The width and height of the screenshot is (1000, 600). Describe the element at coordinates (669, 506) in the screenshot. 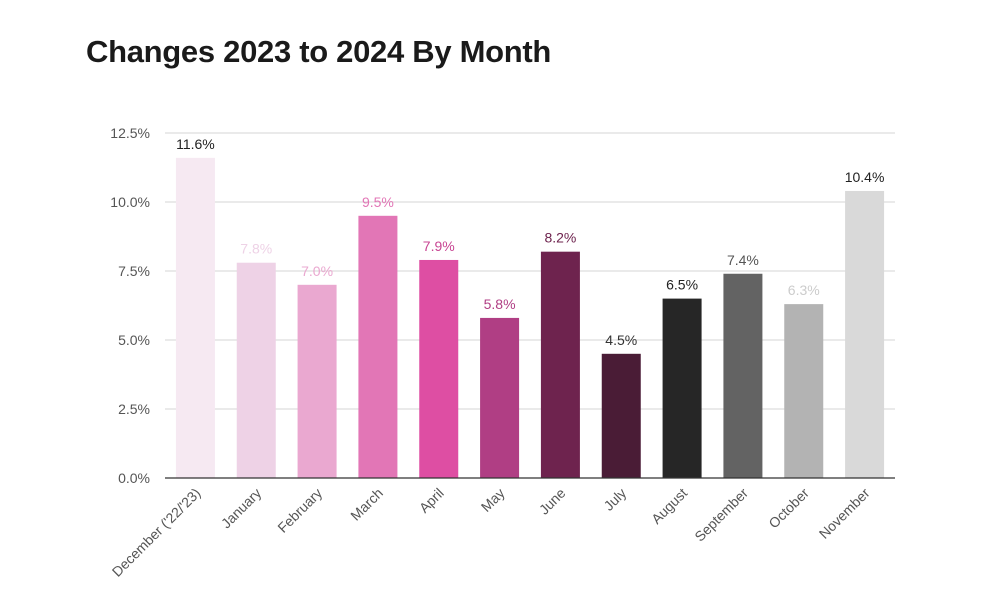

I see `x-tick-label: August` at that location.